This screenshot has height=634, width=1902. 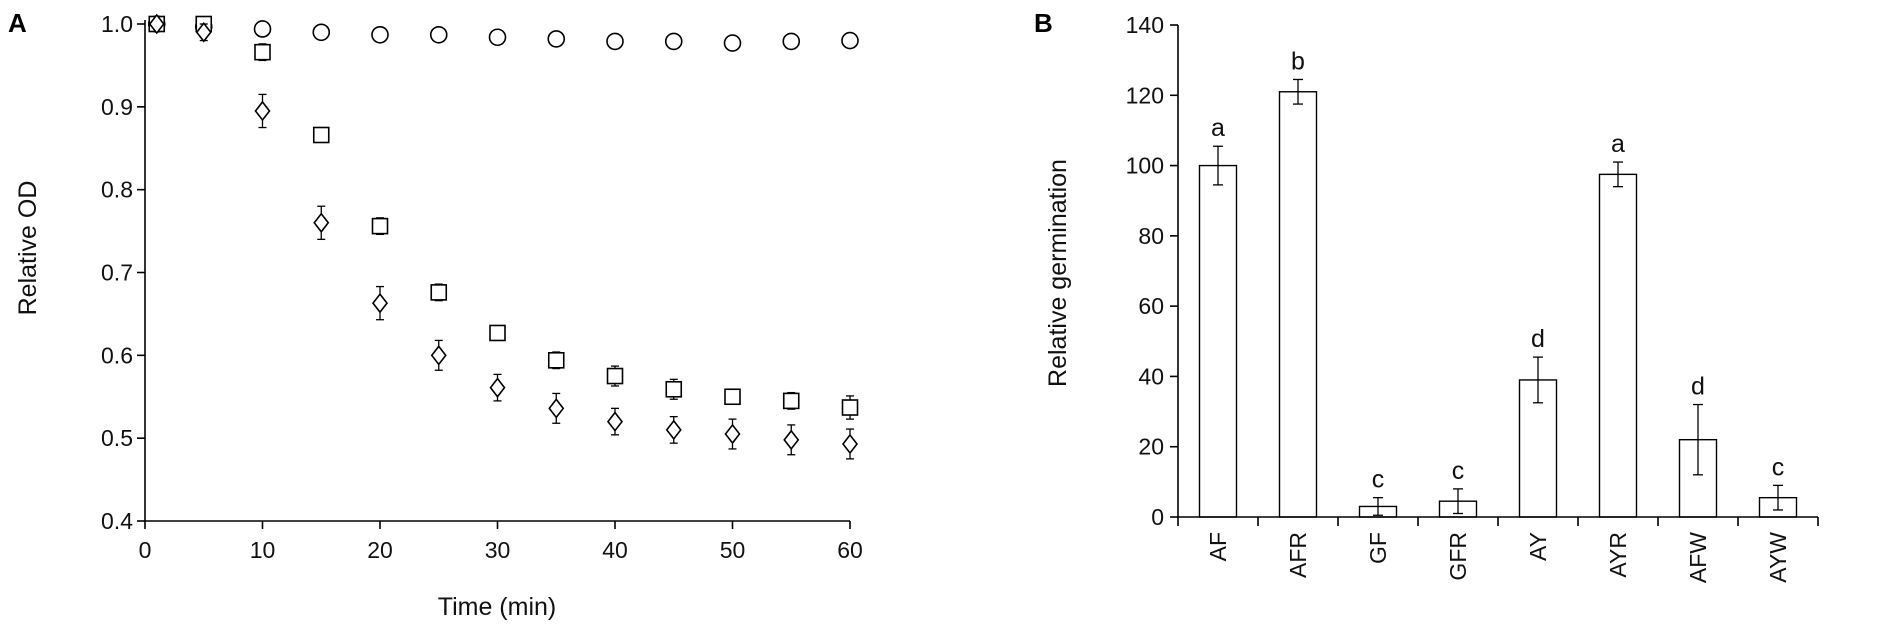 What do you see at coordinates (117, 190) in the screenshot?
I see `y-tick-label: 0.8` at bounding box center [117, 190].